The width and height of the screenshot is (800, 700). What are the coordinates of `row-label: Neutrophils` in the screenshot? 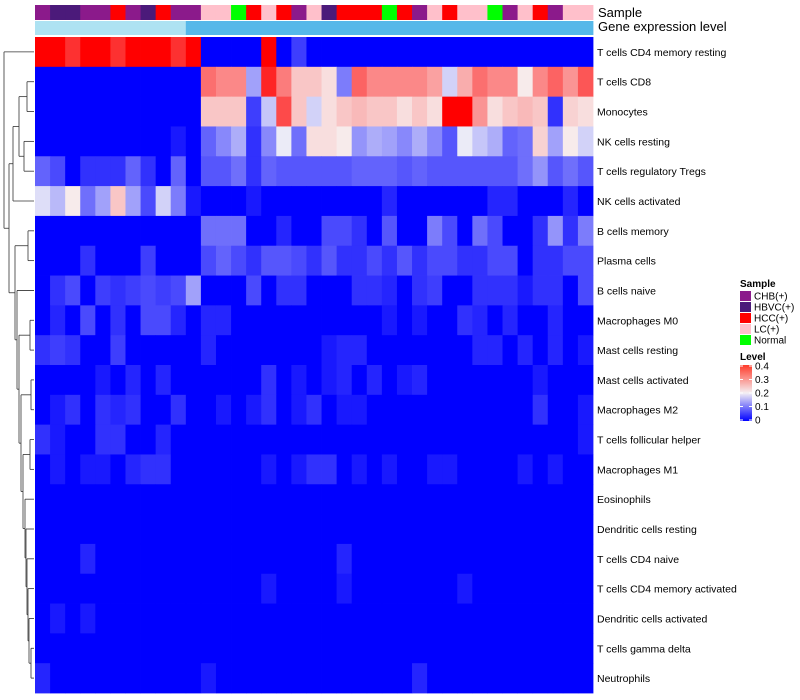 It's located at (623, 679).